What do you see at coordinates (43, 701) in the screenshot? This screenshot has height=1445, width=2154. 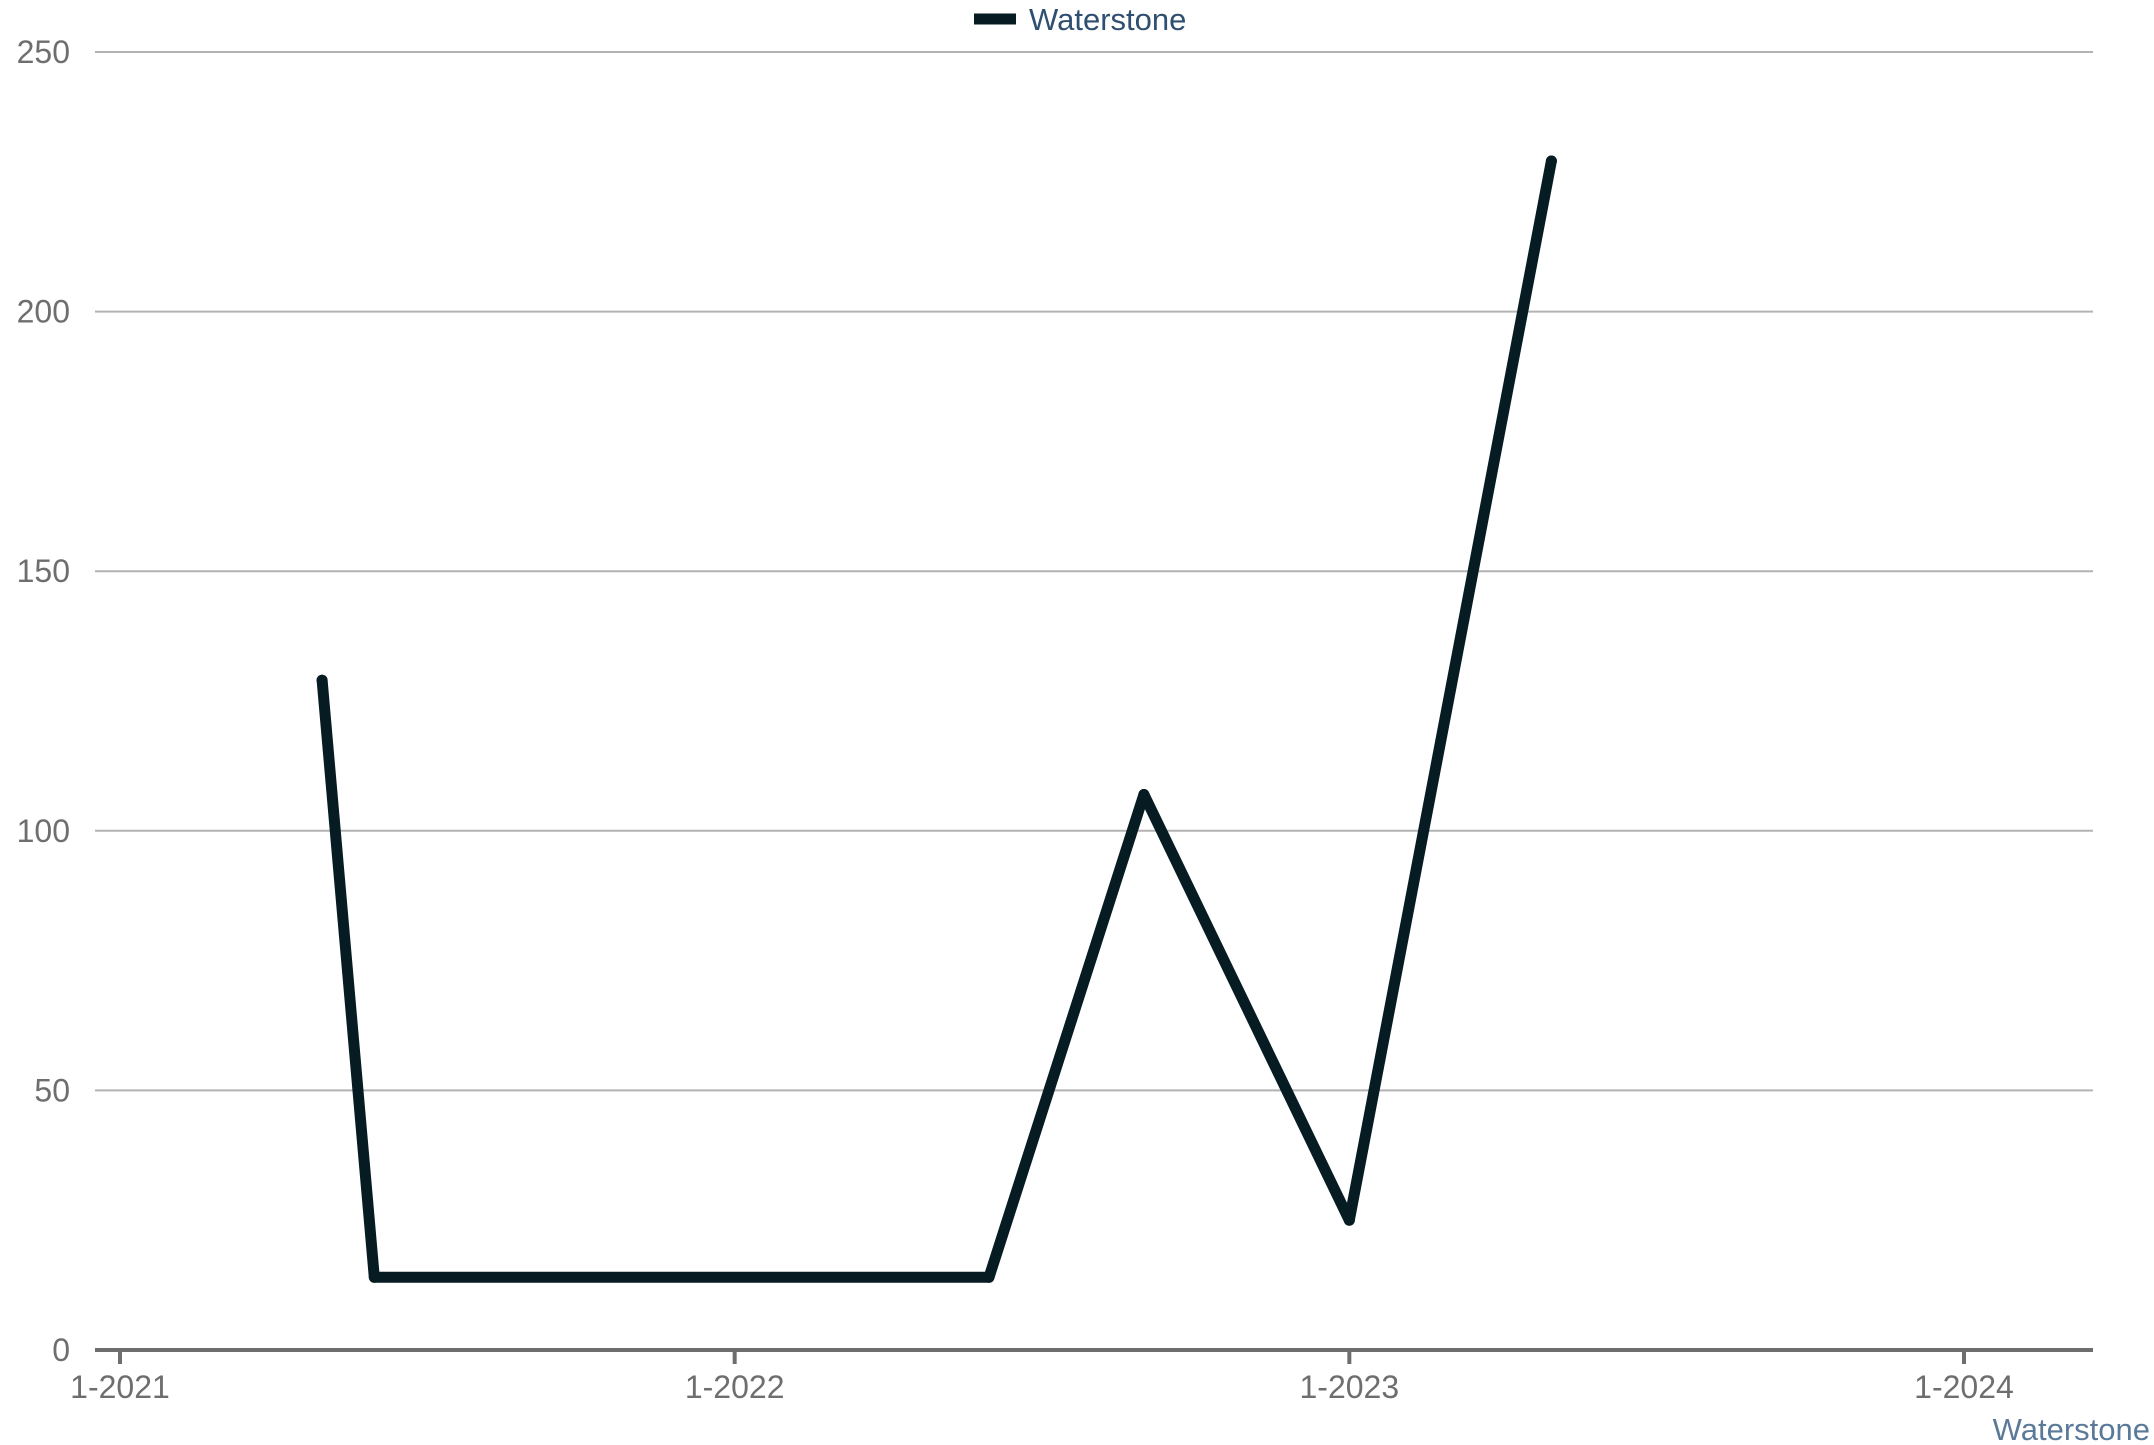 I see `y-axis: 0 50 100 150 200 250` at bounding box center [43, 701].